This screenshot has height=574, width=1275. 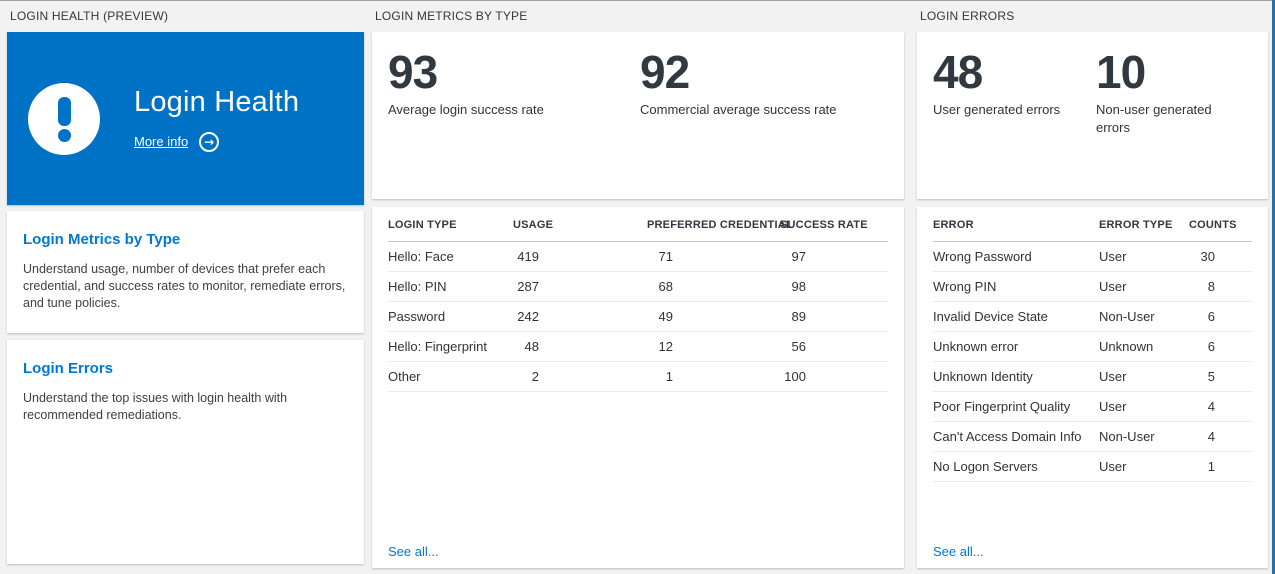 What do you see at coordinates (1002, 406) in the screenshot?
I see `table-cell: Poor Fingerprint Quality` at bounding box center [1002, 406].